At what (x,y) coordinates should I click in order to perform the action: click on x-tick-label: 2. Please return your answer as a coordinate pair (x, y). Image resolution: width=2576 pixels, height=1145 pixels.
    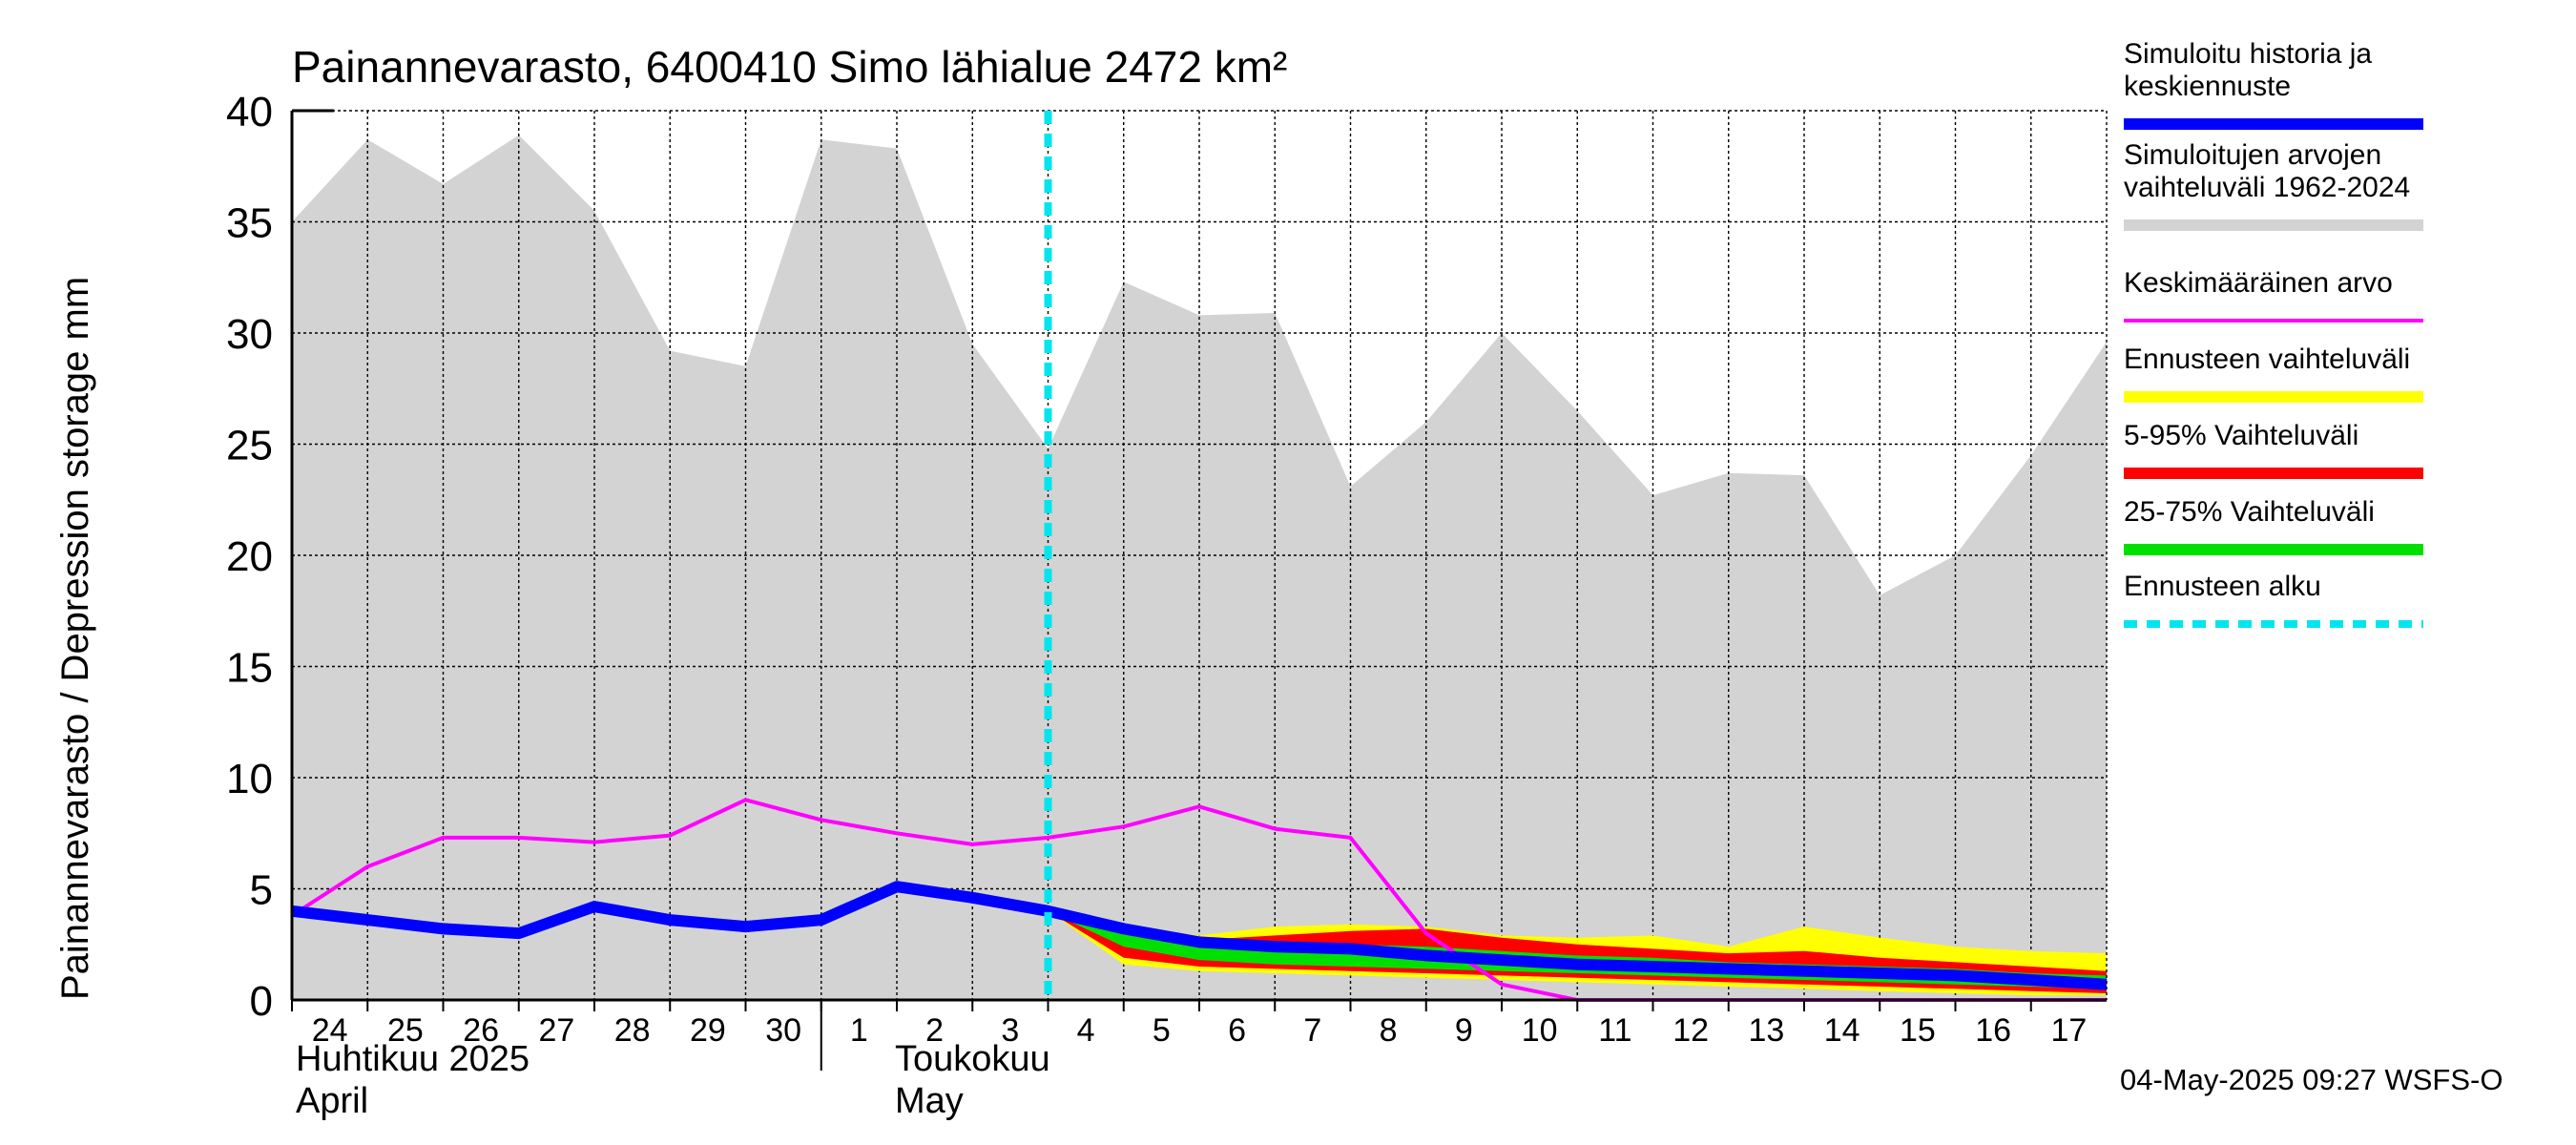
    Looking at the image, I should click on (934, 1030).